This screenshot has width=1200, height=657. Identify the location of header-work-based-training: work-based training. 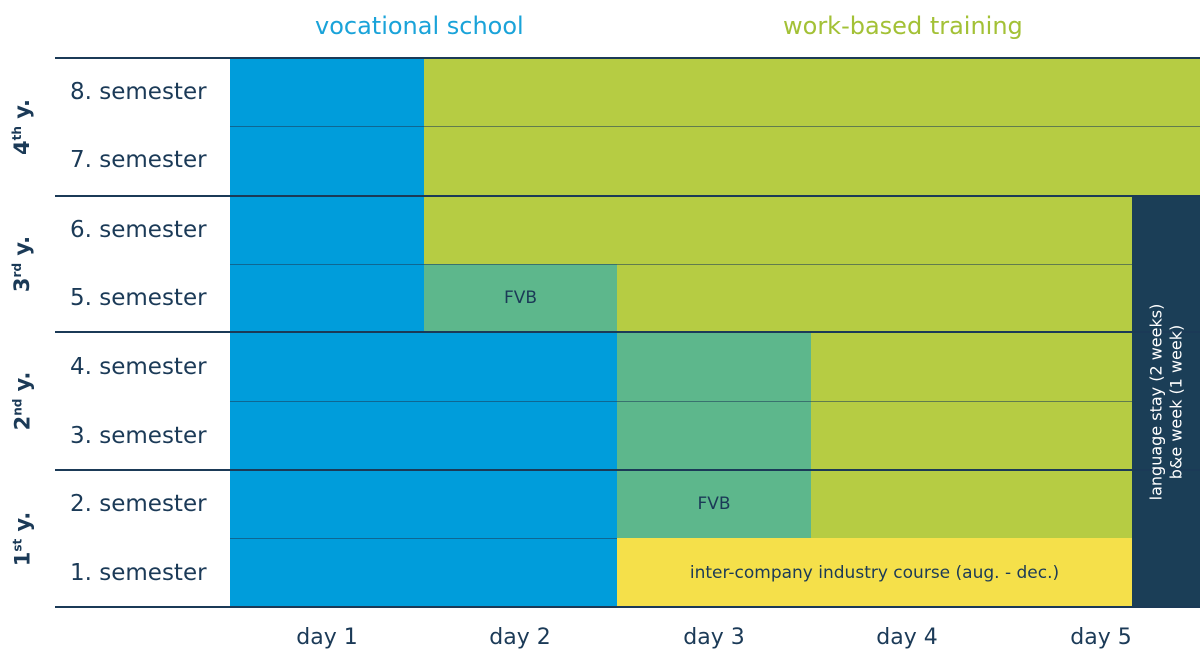
(903, 26).